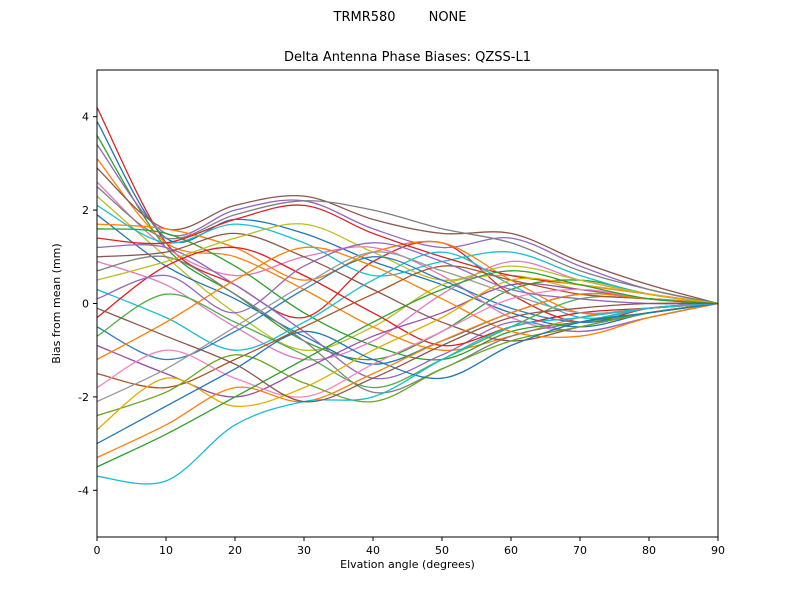  What do you see at coordinates (56, 303) in the screenshot?
I see `y-axis-label: Bias from mean (mm)` at bounding box center [56, 303].